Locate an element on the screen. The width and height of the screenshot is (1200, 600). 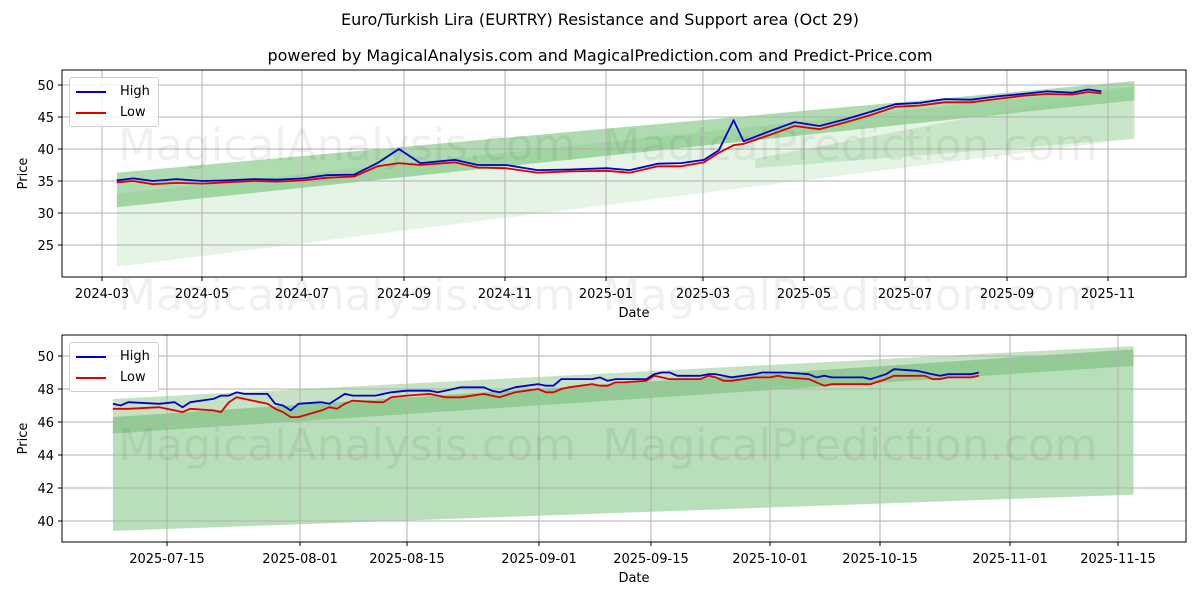
x-tick-label: 2025-09-15 is located at coordinates (651, 559).